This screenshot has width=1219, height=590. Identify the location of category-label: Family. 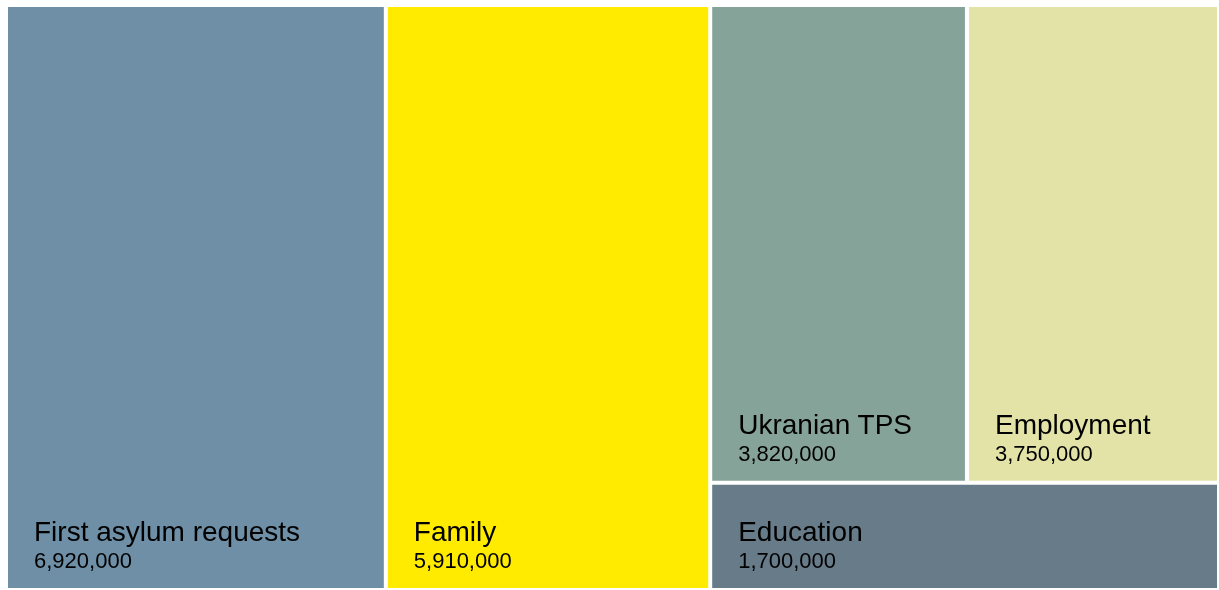
(455, 531).